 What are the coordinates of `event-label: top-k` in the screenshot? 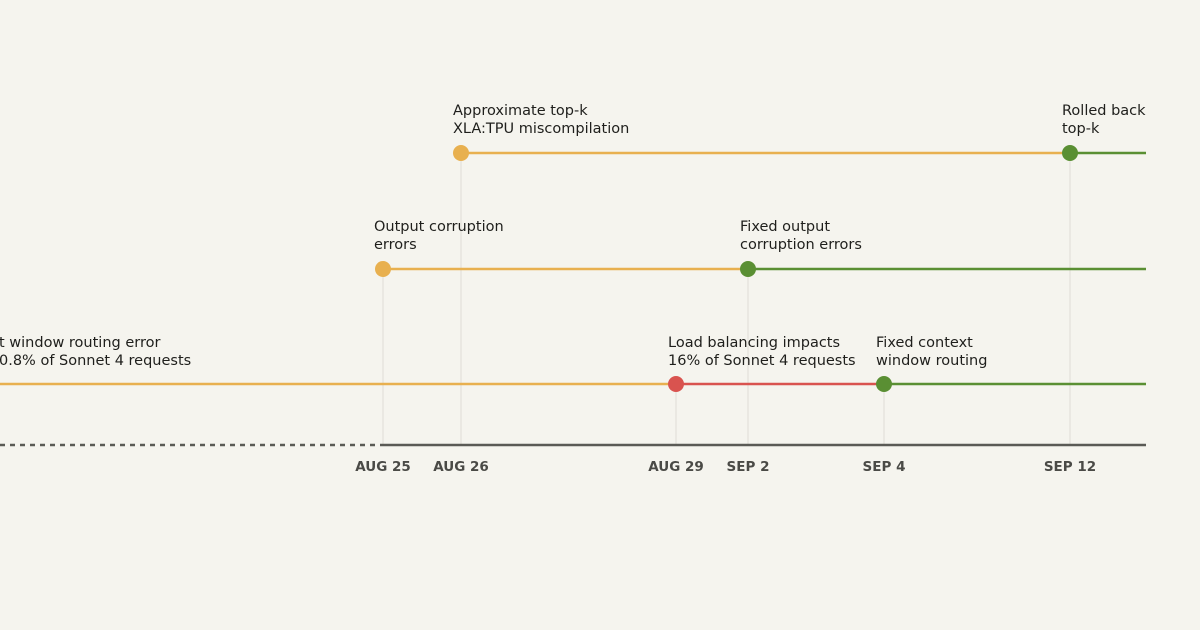 It's located at (1081, 129).